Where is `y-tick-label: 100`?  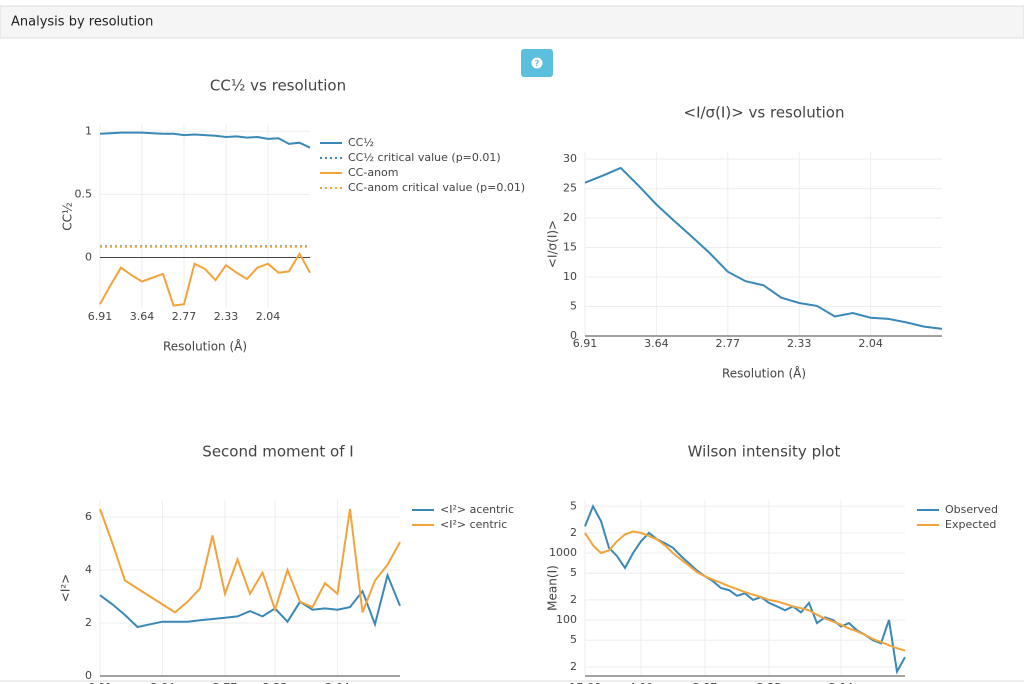
y-tick-label: 100 is located at coordinates (566, 619).